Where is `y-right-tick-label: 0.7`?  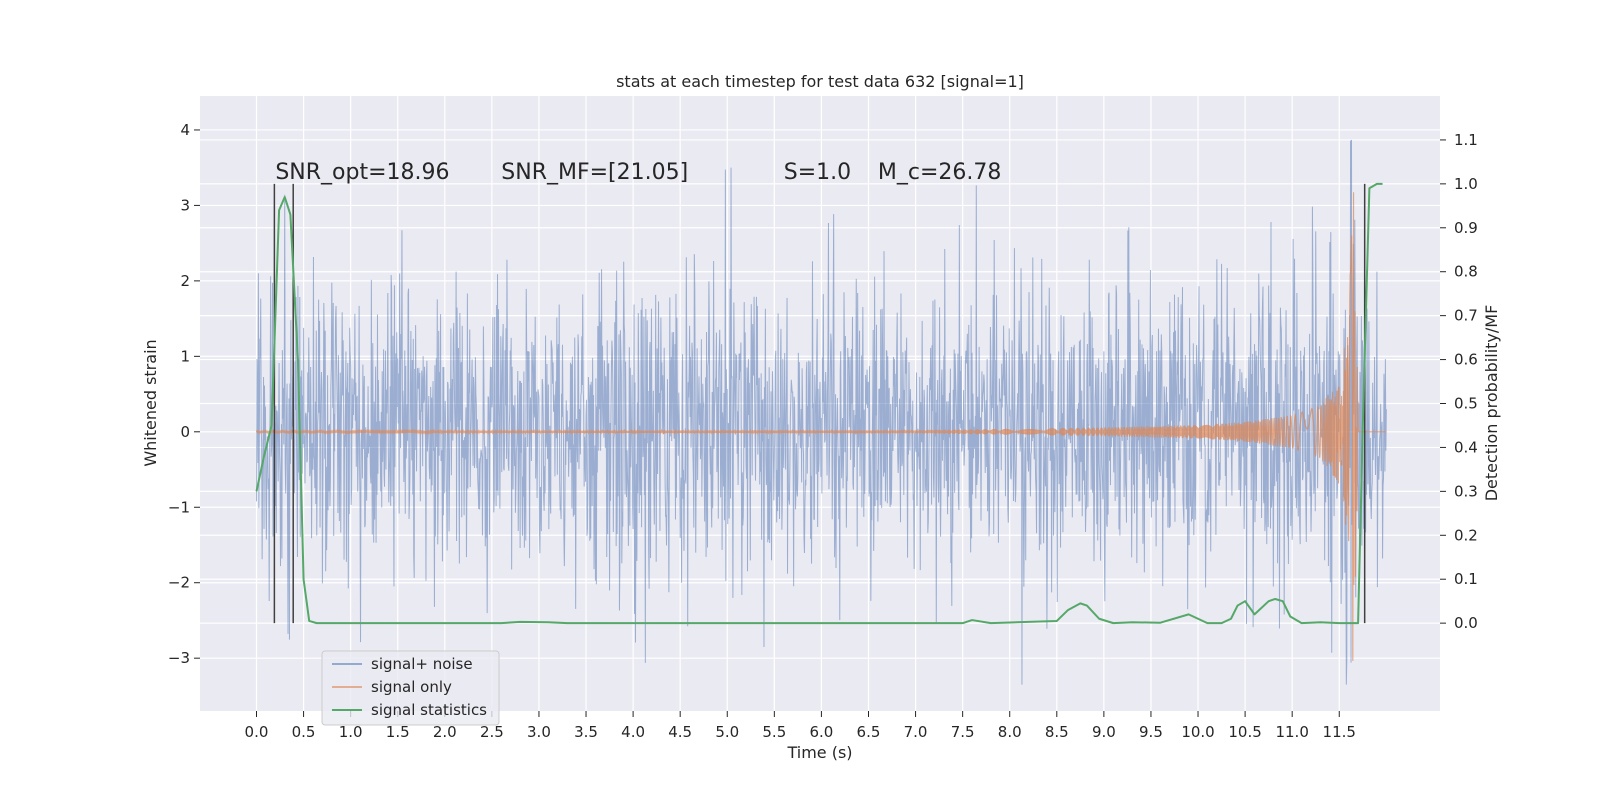 y-right-tick-label: 0.7 is located at coordinates (1466, 316).